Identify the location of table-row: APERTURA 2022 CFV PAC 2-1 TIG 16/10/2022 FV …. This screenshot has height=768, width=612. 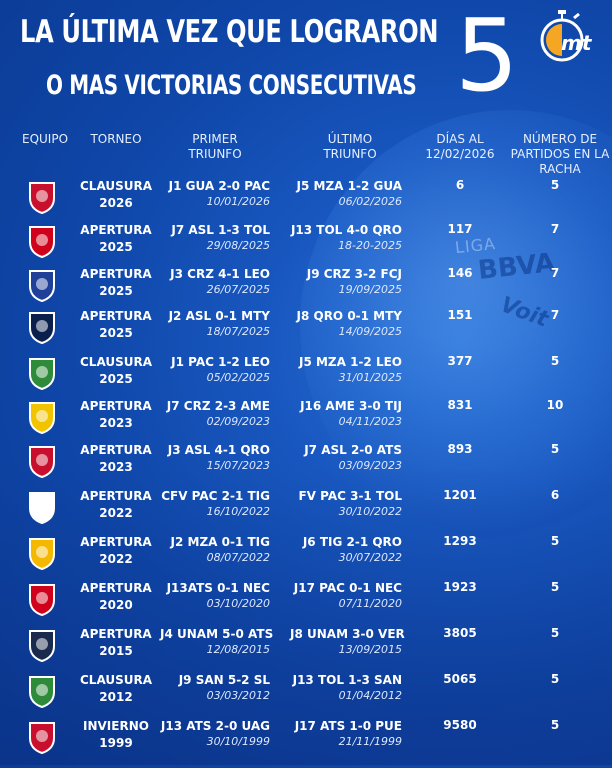
(306, 513).